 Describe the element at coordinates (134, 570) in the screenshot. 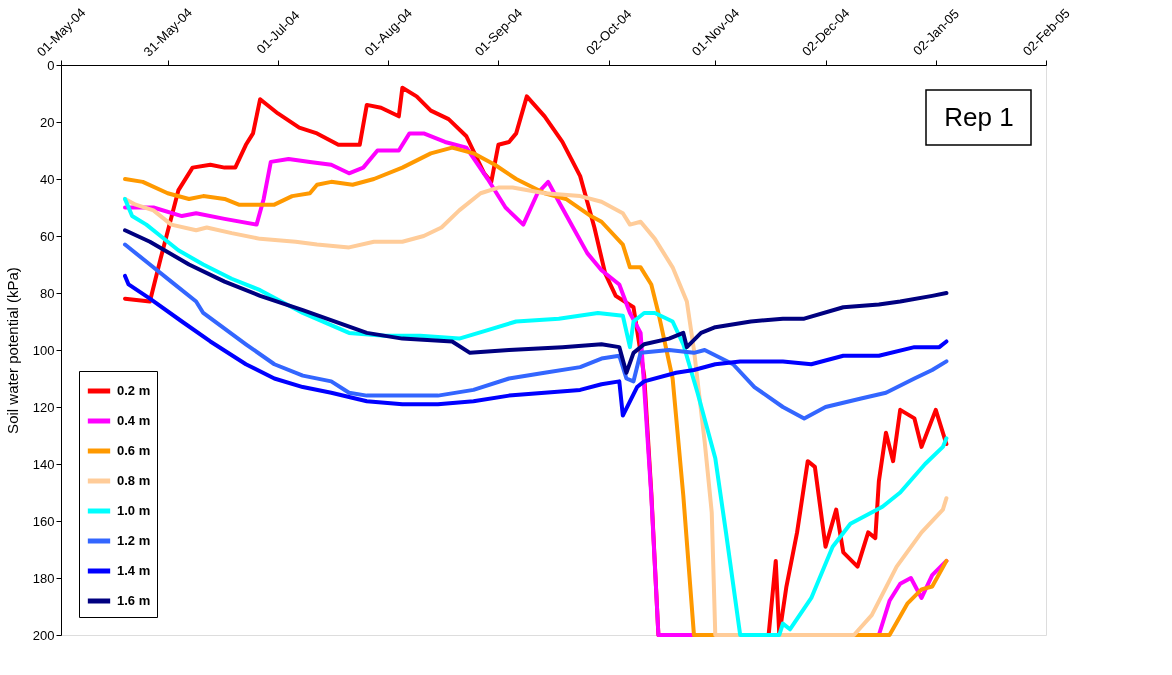

I see `legend-label: 1.4 m` at that location.